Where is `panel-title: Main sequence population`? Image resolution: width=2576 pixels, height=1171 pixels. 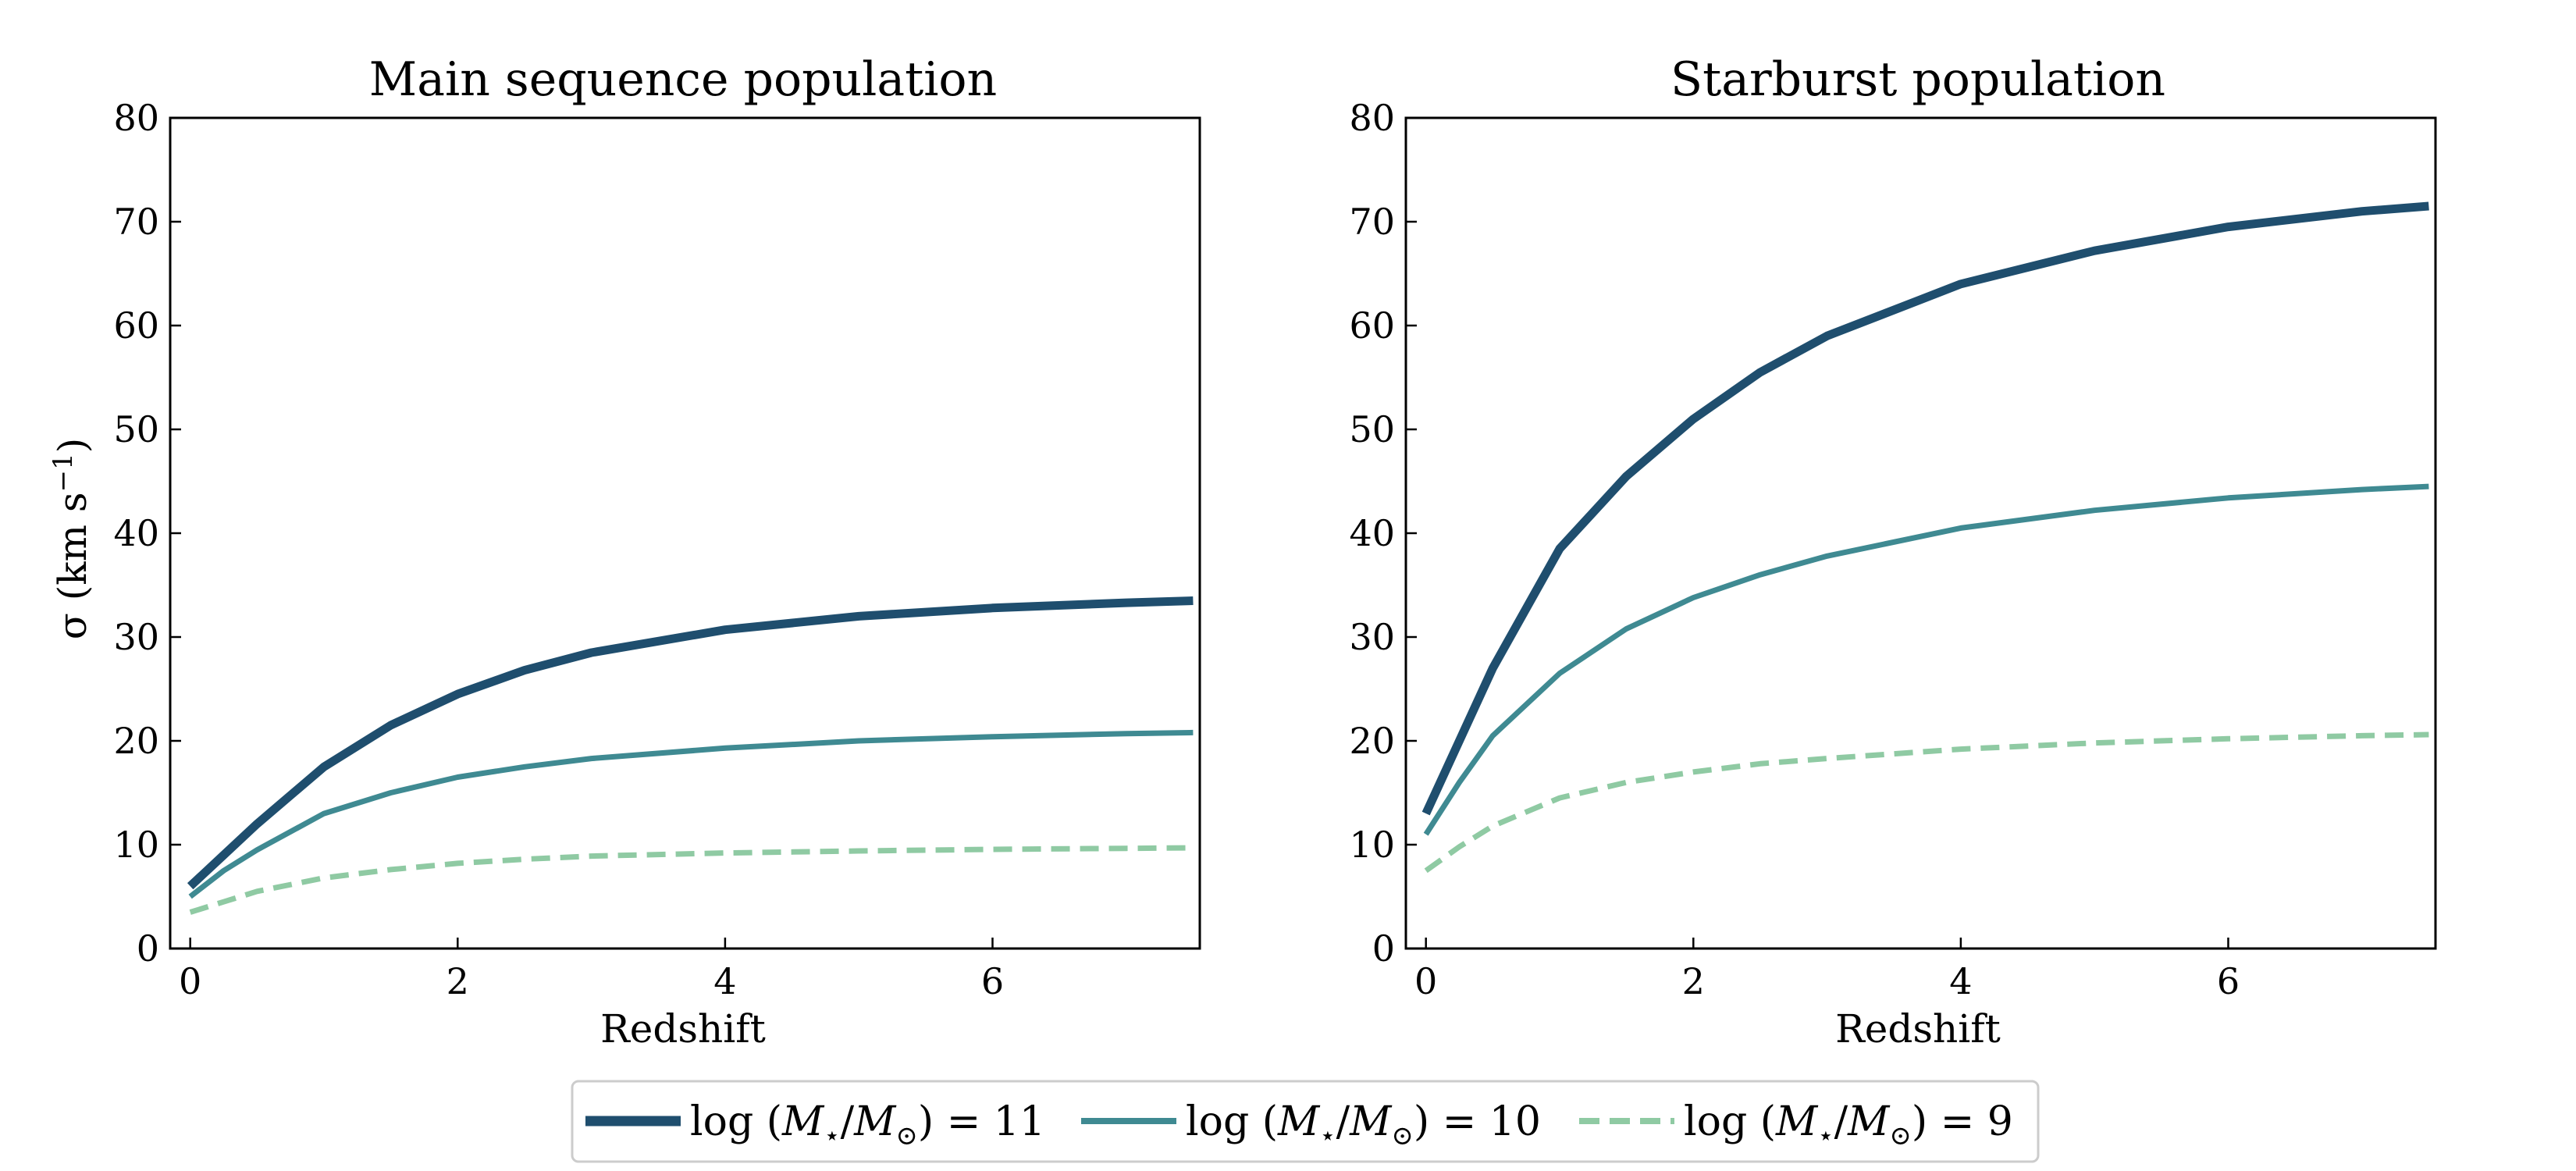
panel-title: Main sequence population is located at coordinates (683, 79).